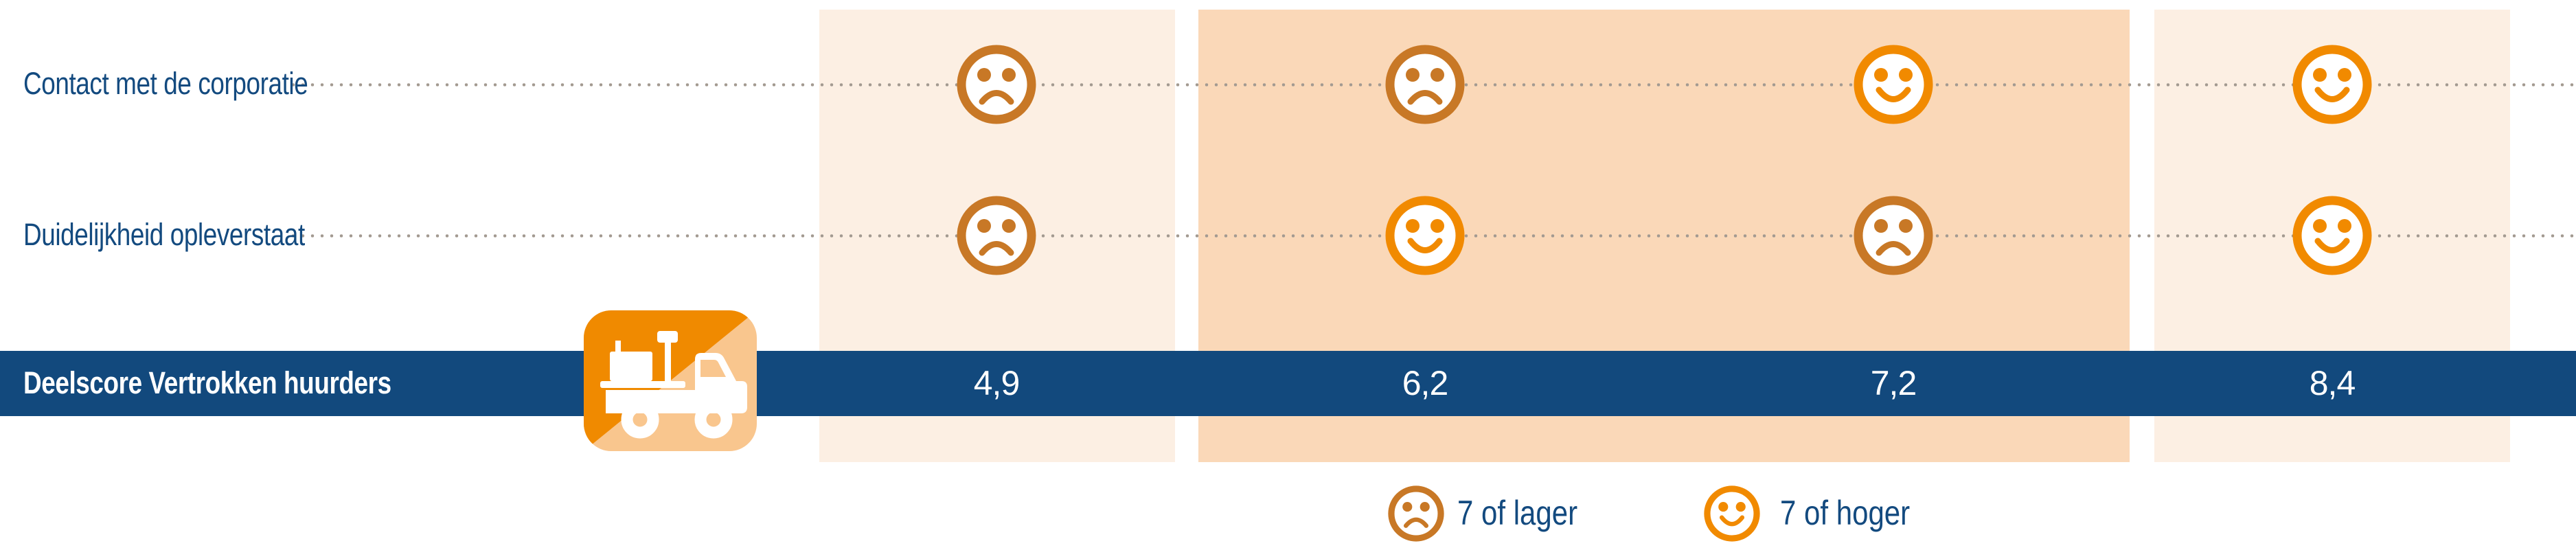  Describe the element at coordinates (165, 83) in the screenshot. I see `row-label-contact: Contact met de corporatie` at that location.